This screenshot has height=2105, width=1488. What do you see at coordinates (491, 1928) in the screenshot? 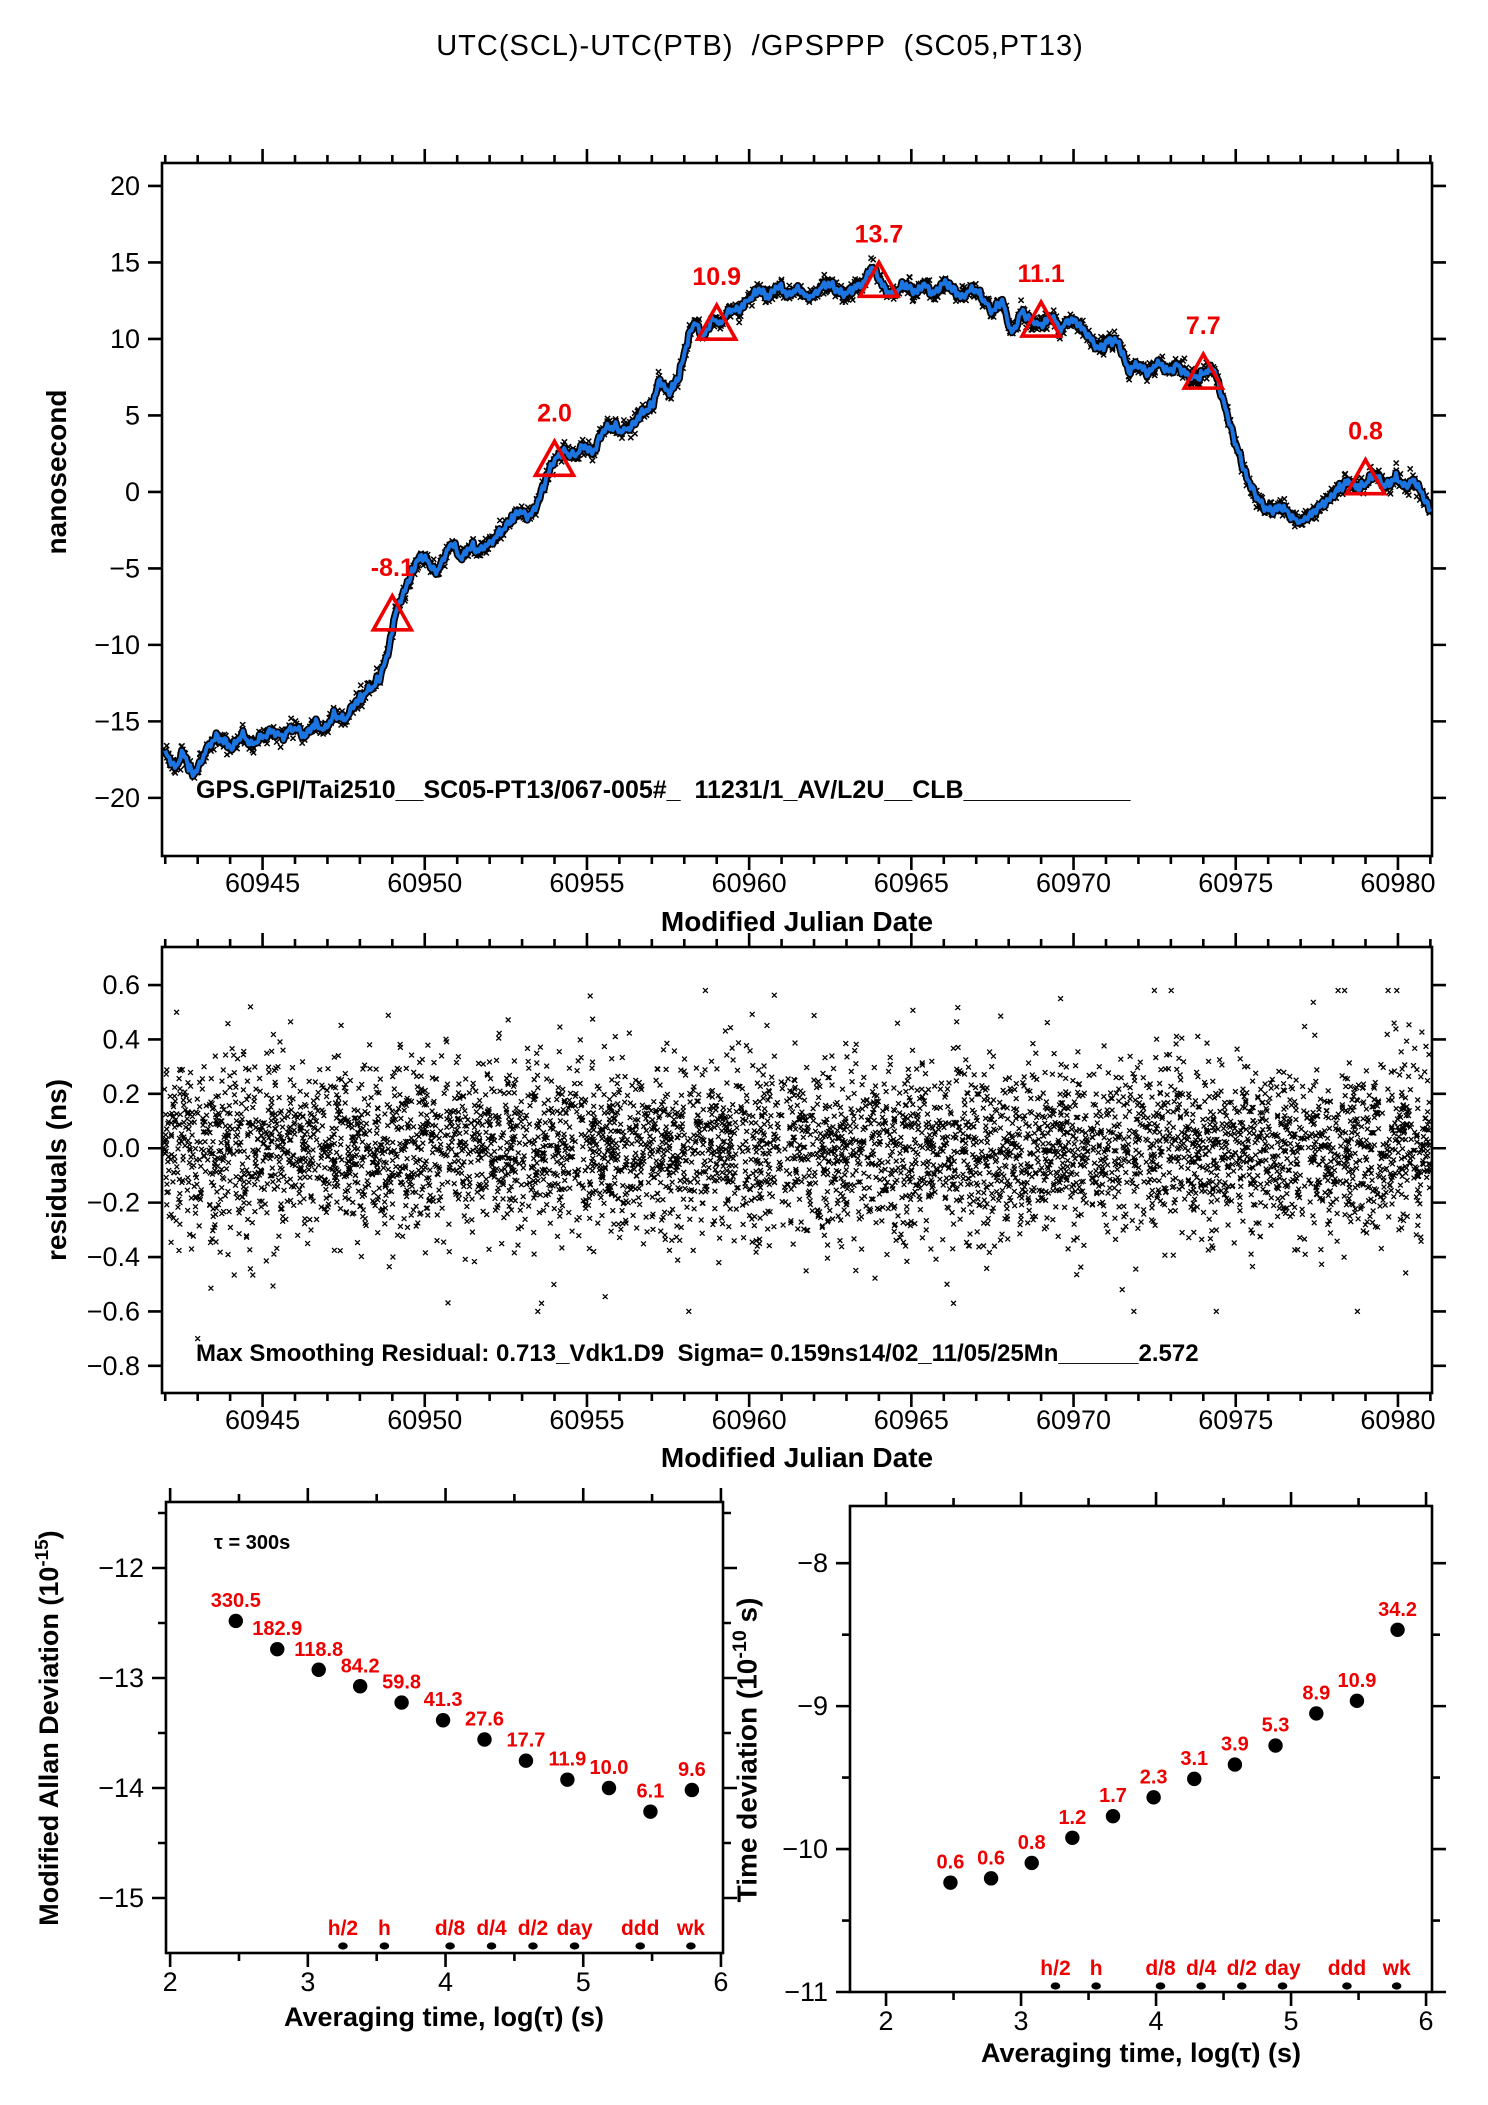
I see `svg-text: d/4` at bounding box center [491, 1928].